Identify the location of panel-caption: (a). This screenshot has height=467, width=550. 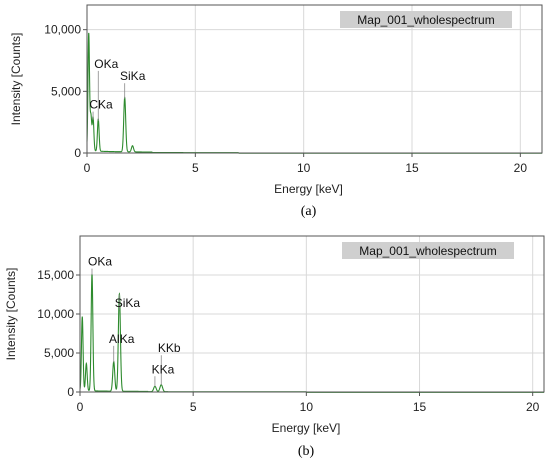
(309, 211).